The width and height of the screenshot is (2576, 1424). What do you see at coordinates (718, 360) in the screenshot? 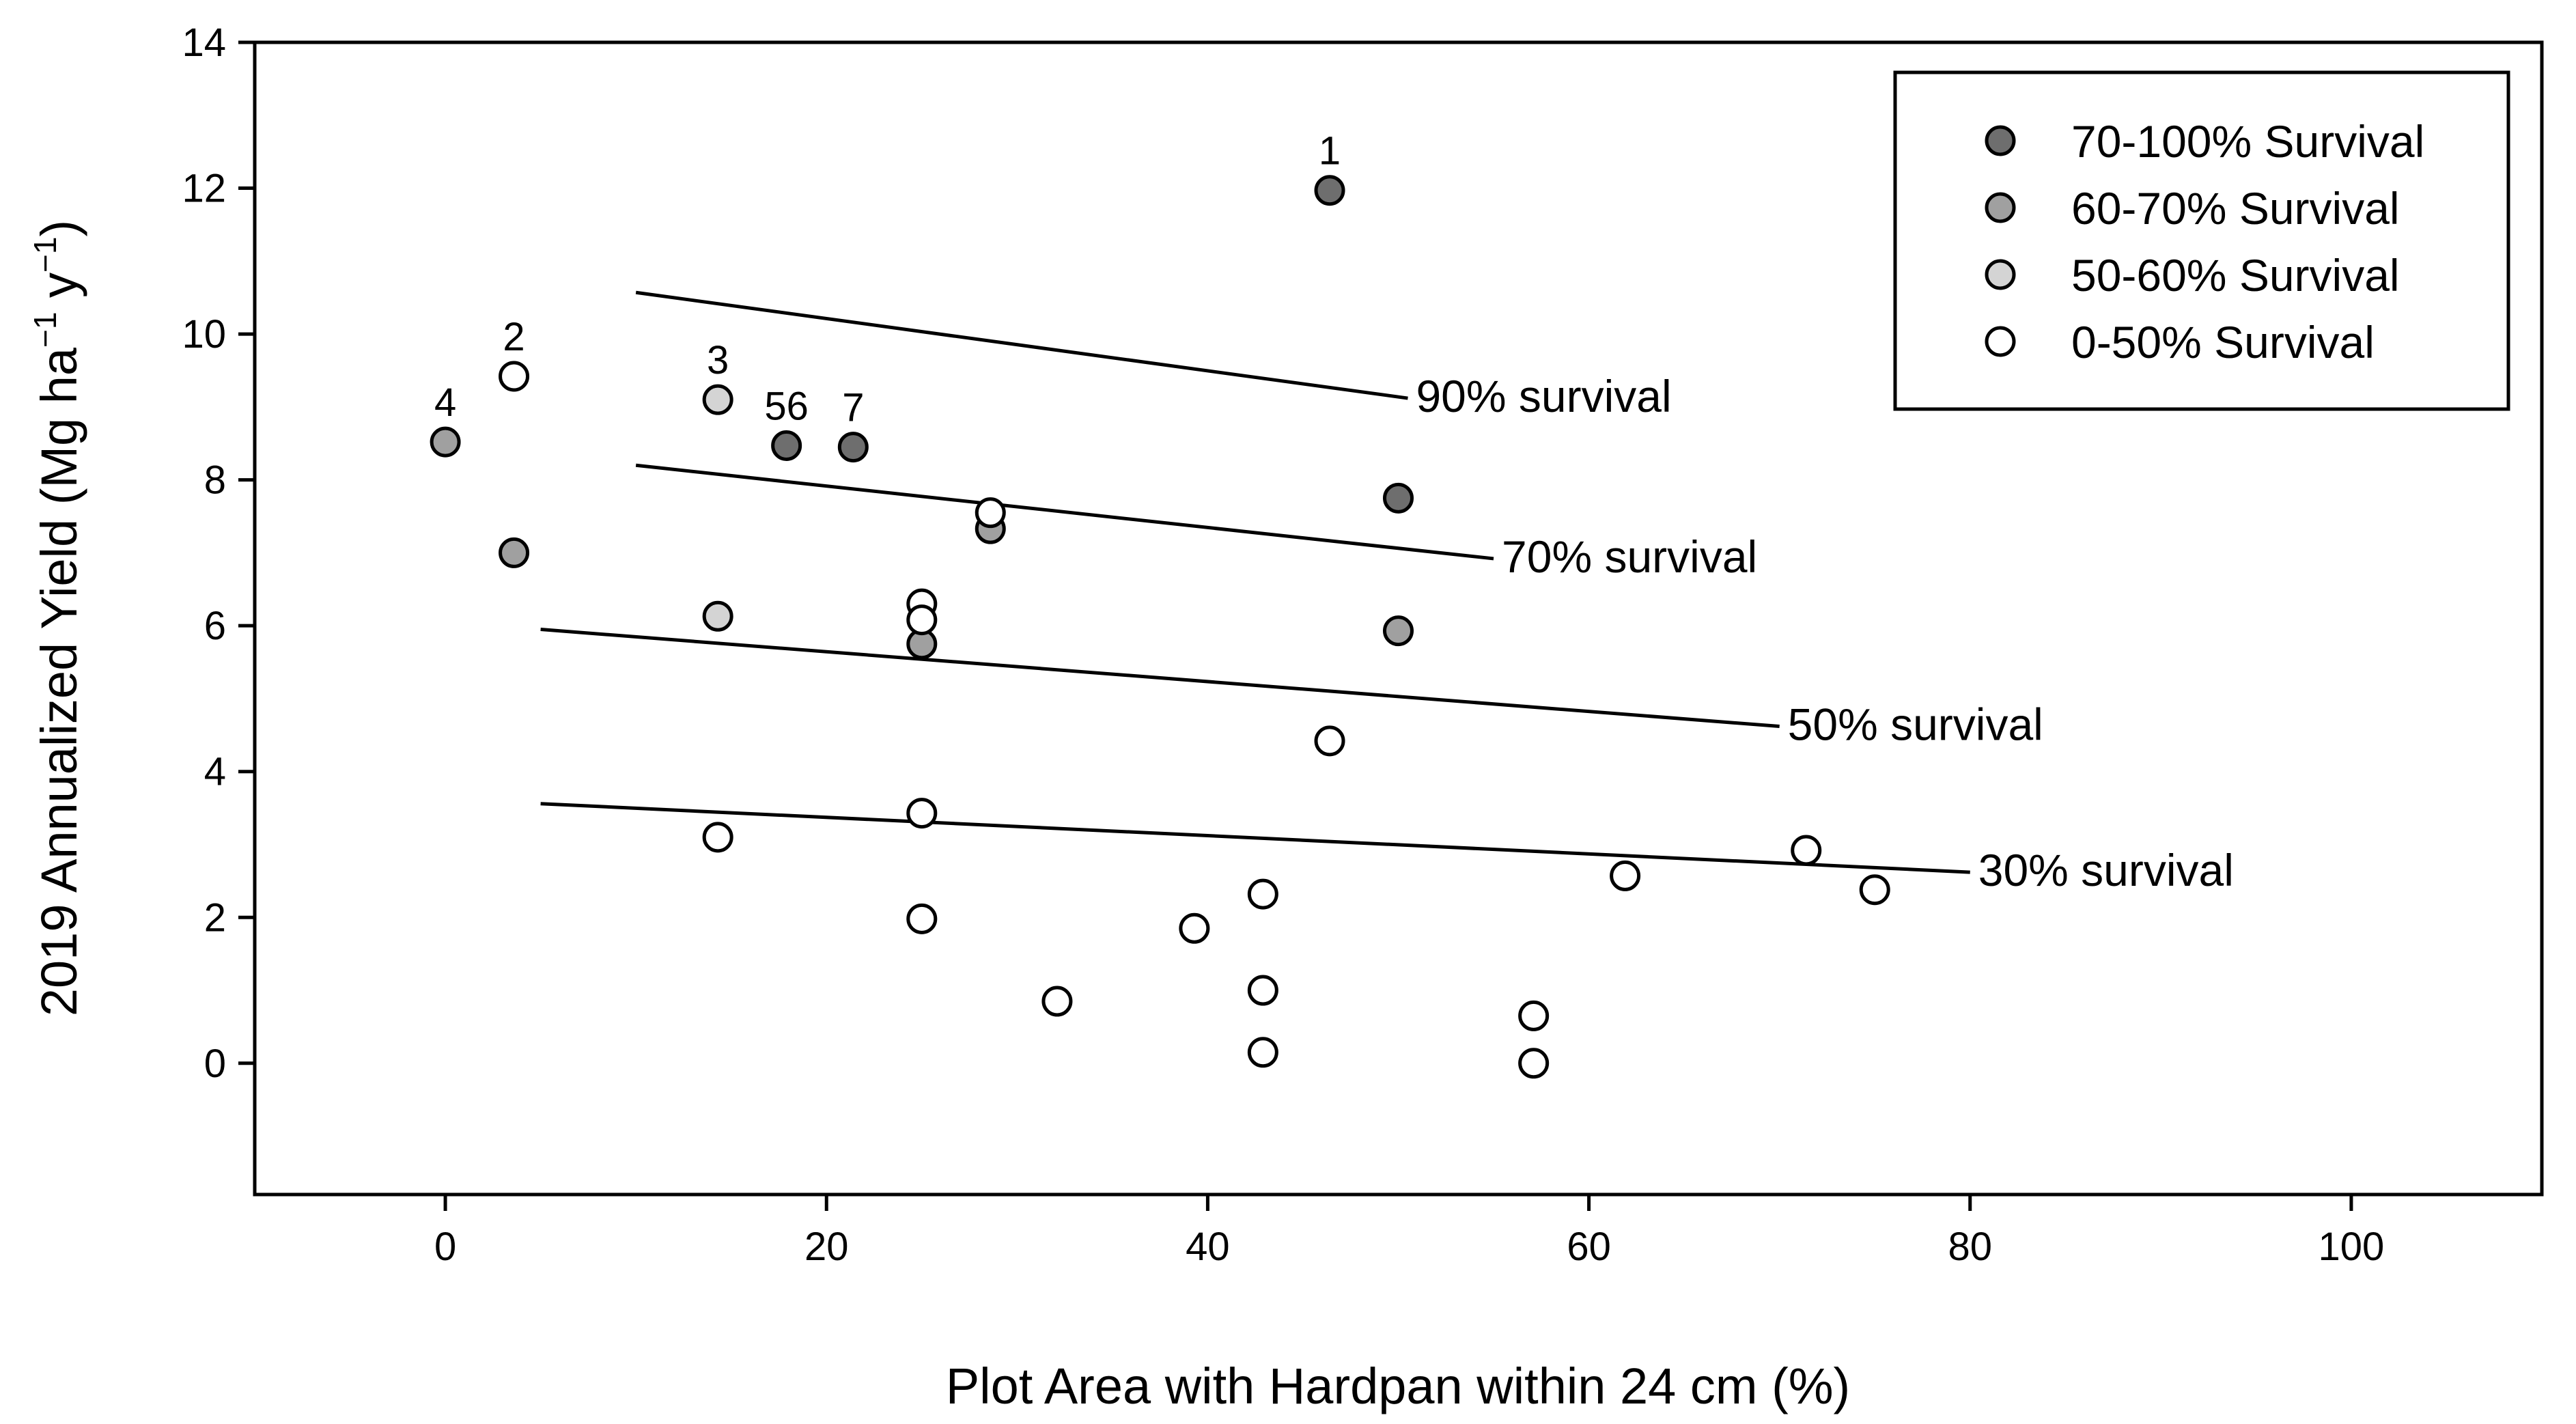
I see `point-number-label: 3` at bounding box center [718, 360].